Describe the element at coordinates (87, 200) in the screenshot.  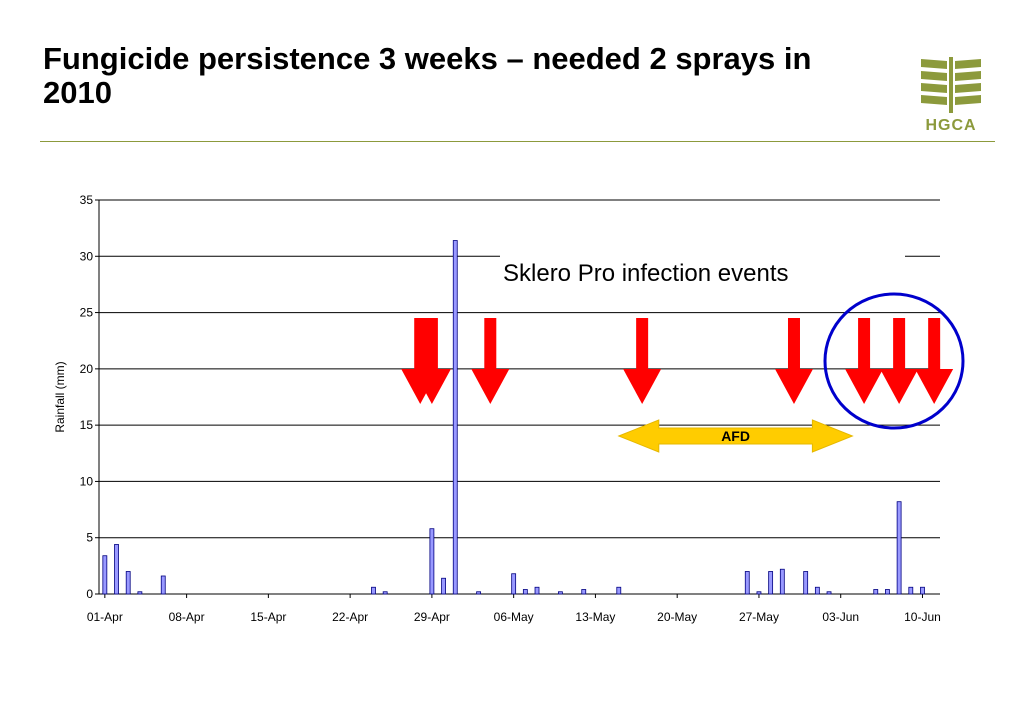
I see `y-tick-label: 35` at that location.